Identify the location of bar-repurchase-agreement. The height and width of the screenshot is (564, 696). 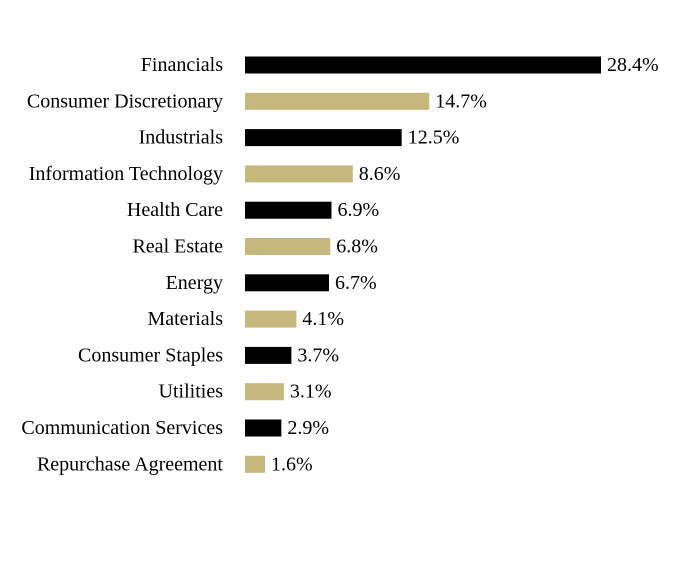
(255, 464).